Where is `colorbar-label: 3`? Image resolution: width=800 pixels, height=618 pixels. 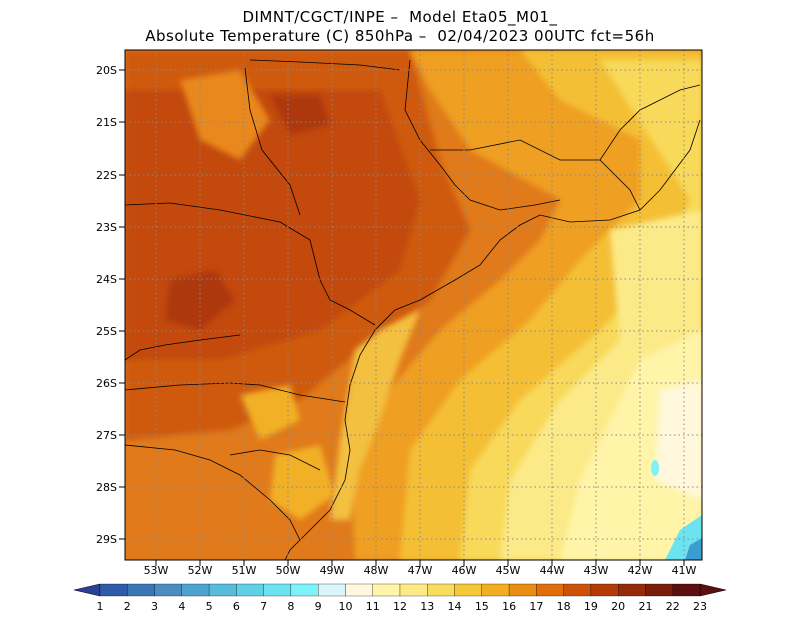 colorbar-label: 3 is located at coordinates (154, 606).